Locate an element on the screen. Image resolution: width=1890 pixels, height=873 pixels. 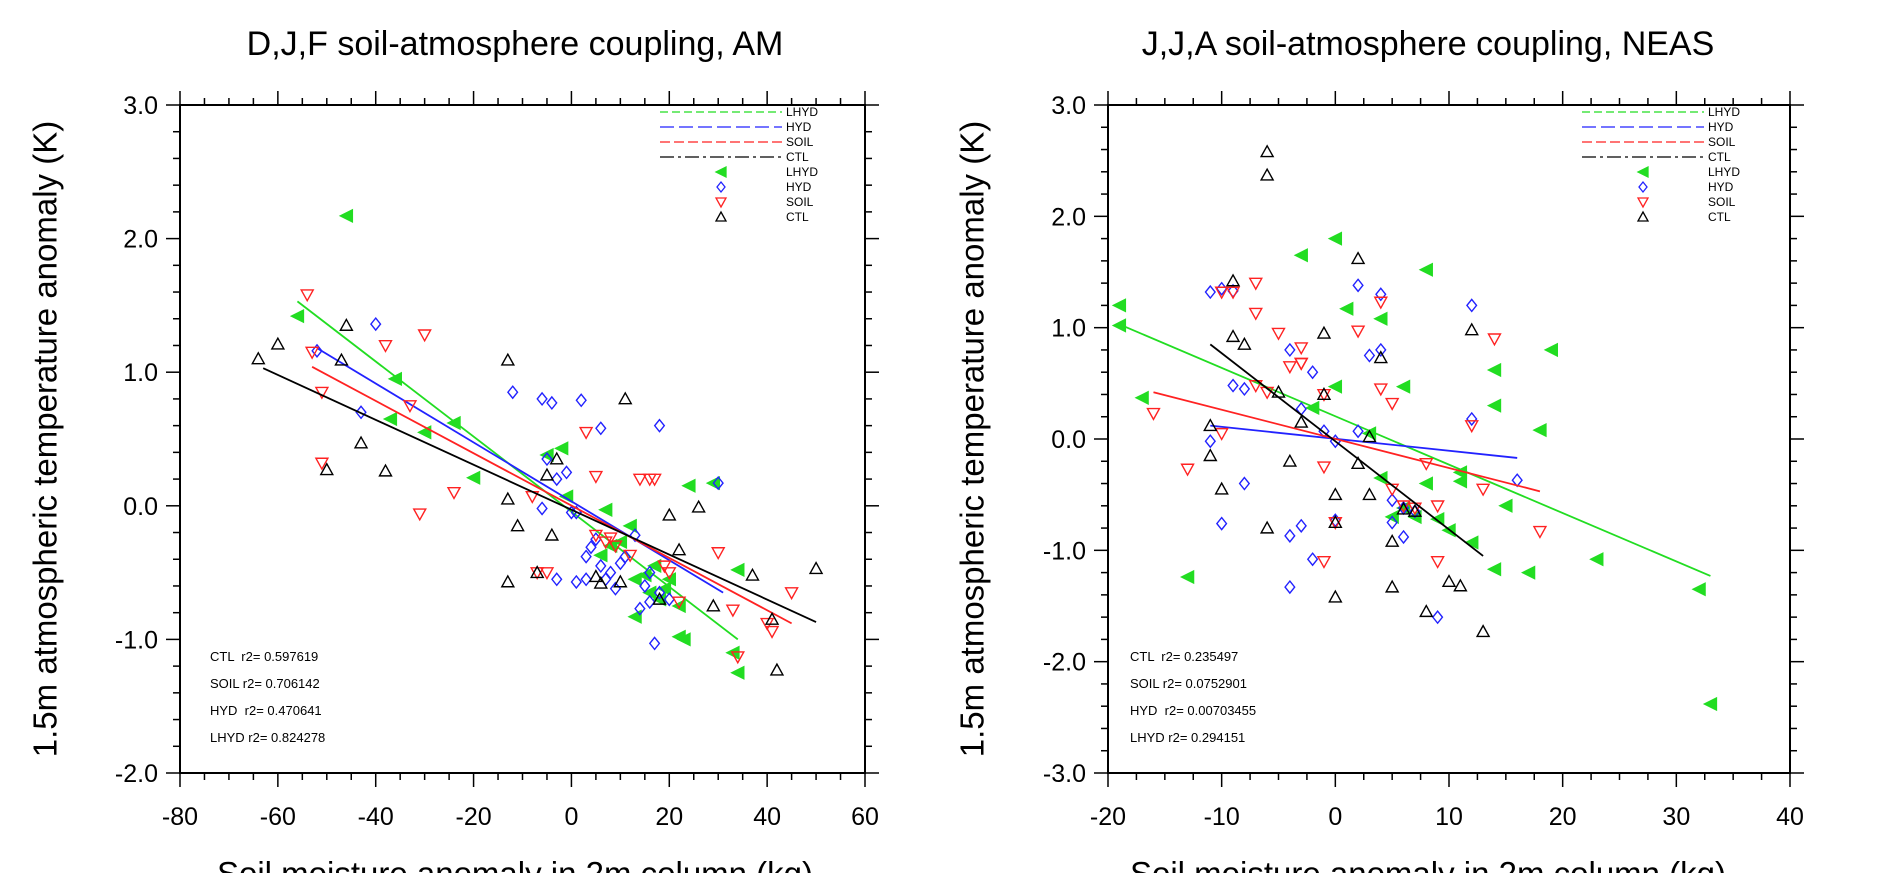
y-tick-label: -3.0 is located at coordinates (1064, 774).